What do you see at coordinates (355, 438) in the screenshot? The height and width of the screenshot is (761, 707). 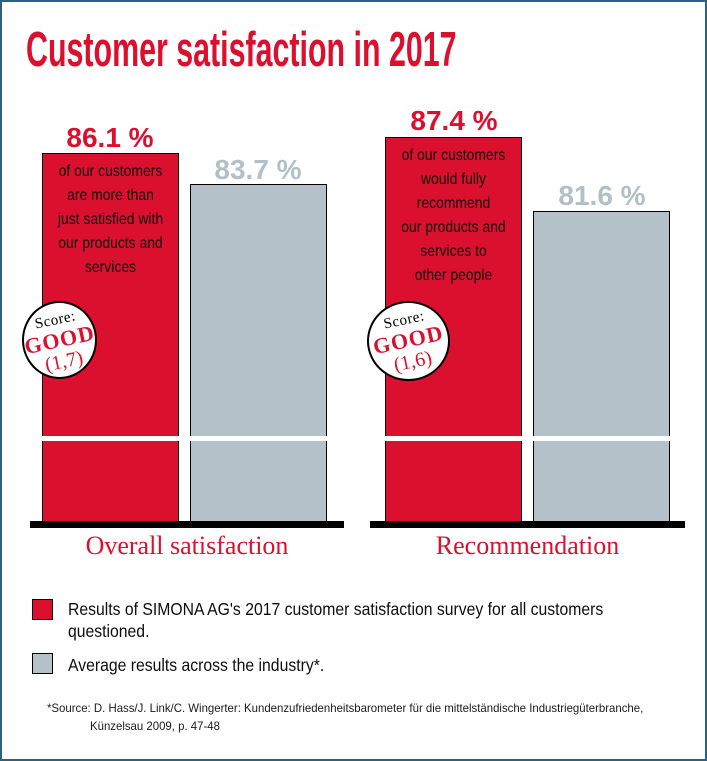 I see `axis-break-line` at bounding box center [355, 438].